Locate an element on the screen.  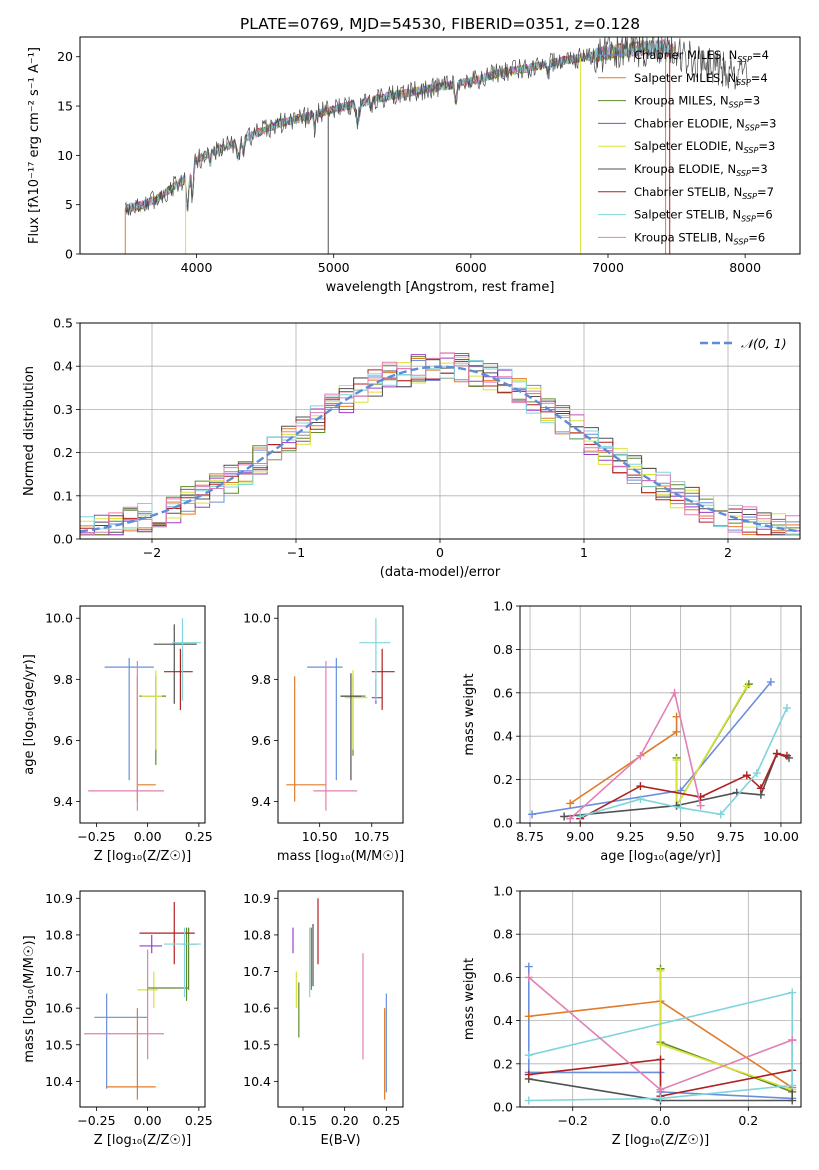
x-axis-label: wavelength [Angstrom, rest frame] is located at coordinates (440, 287).